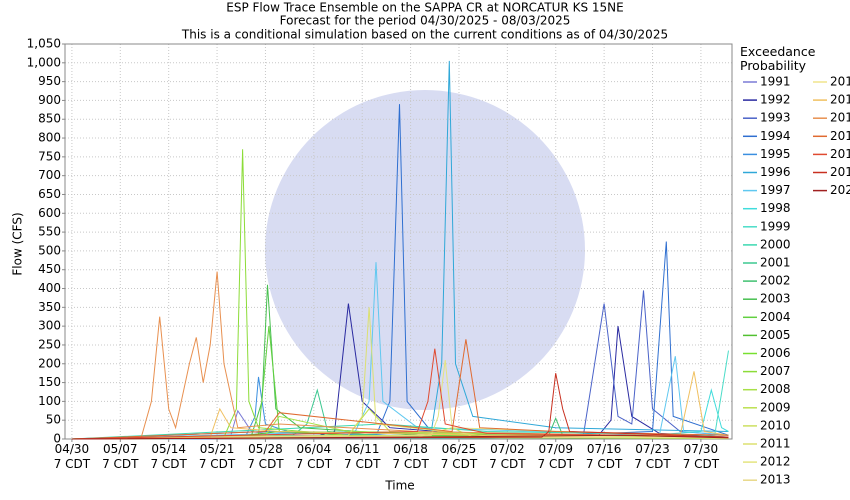  I want to click on x-tick-label: 06/04 7 CDT, so click(314, 456).